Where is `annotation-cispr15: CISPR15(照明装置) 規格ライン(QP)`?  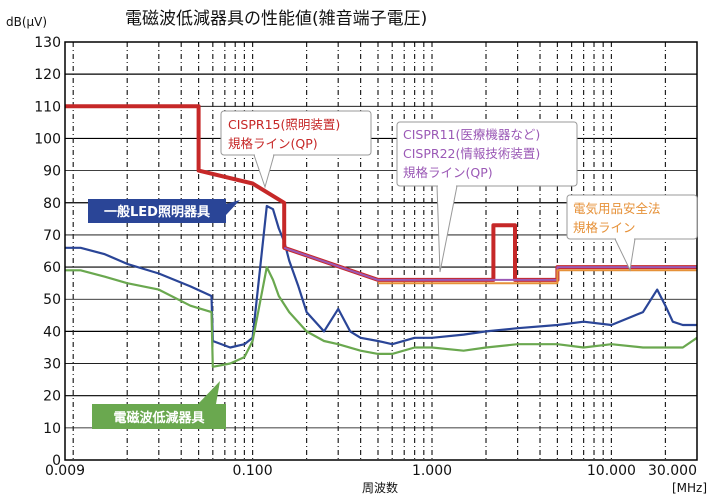
annotation-cispr15: CISPR15(照明装置) 規格ライン(QP) is located at coordinates (296, 149).